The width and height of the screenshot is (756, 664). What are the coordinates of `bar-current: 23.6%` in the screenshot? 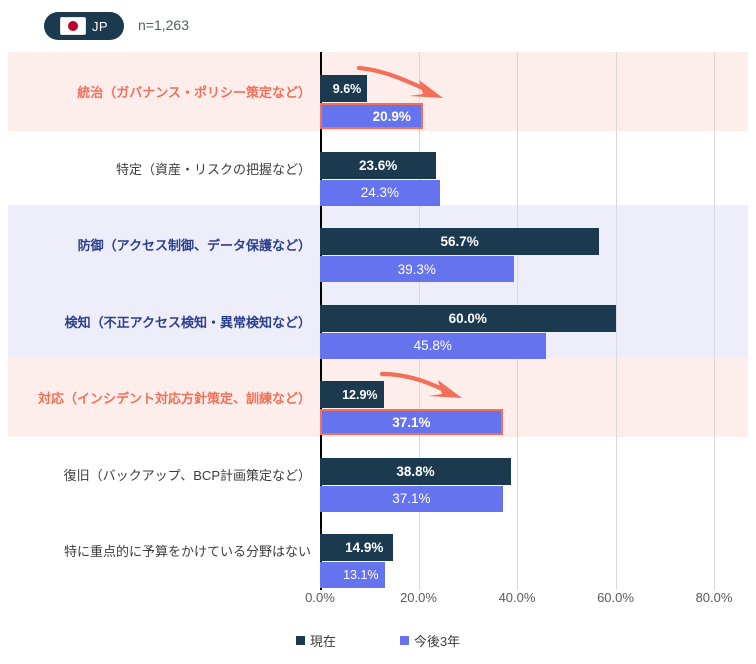 It's located at (378, 165).